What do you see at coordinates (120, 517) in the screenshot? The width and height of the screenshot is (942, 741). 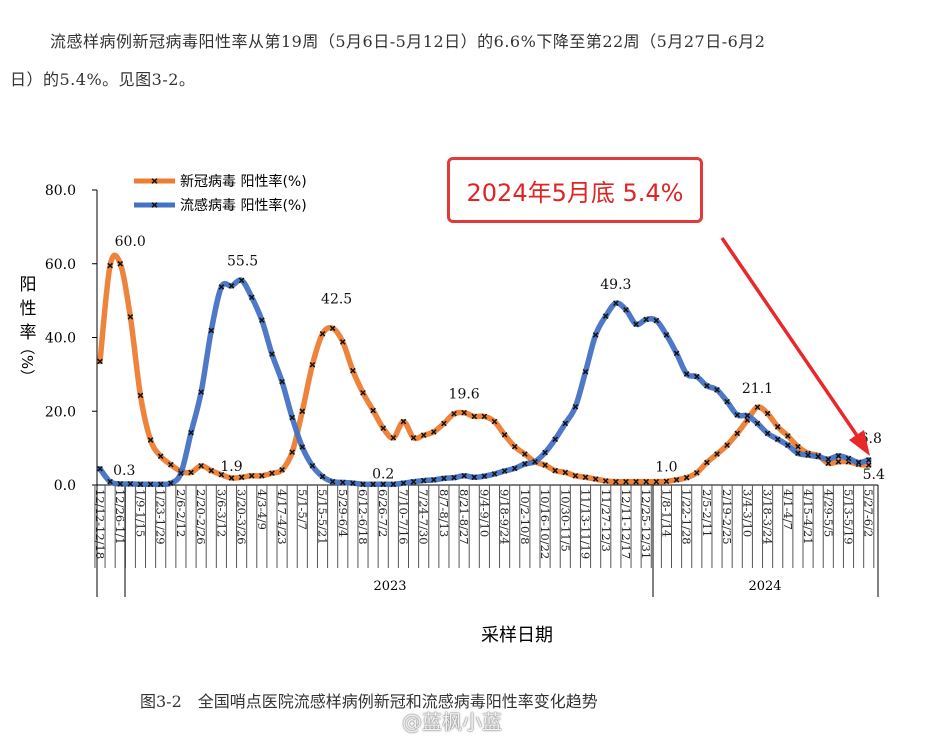 I see `x-tick-label: 12/26-1/1` at bounding box center [120, 517].